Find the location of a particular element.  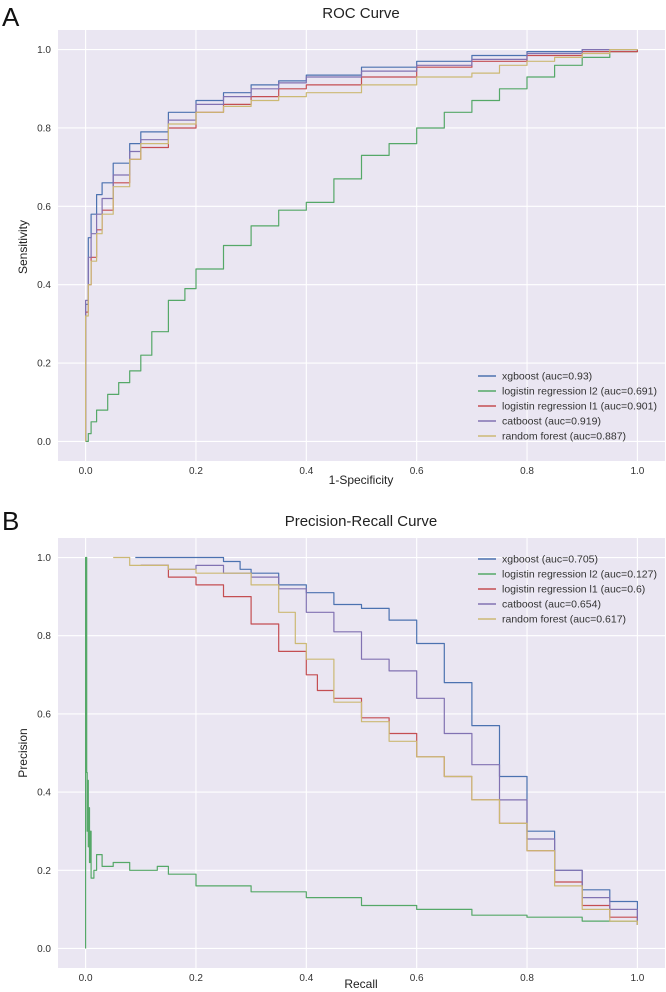

roc-legend-label: catboost (auc=0.919) is located at coordinates (551, 422).